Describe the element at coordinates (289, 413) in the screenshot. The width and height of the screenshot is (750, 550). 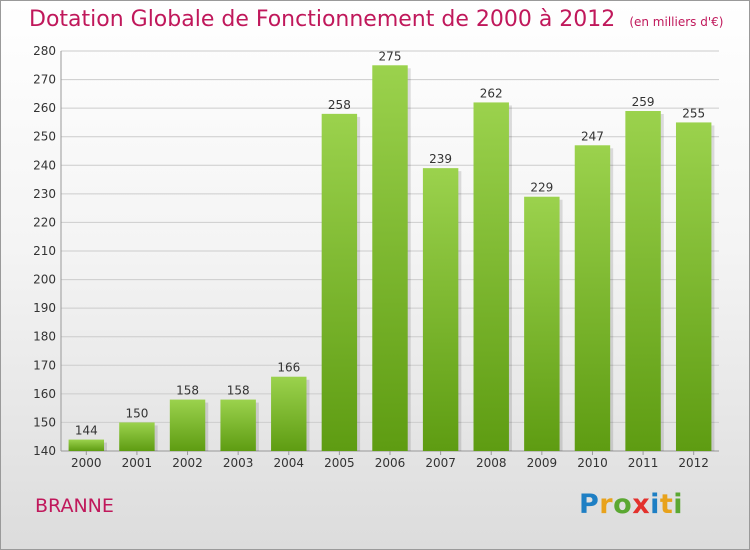
I see `bar-2004` at that location.